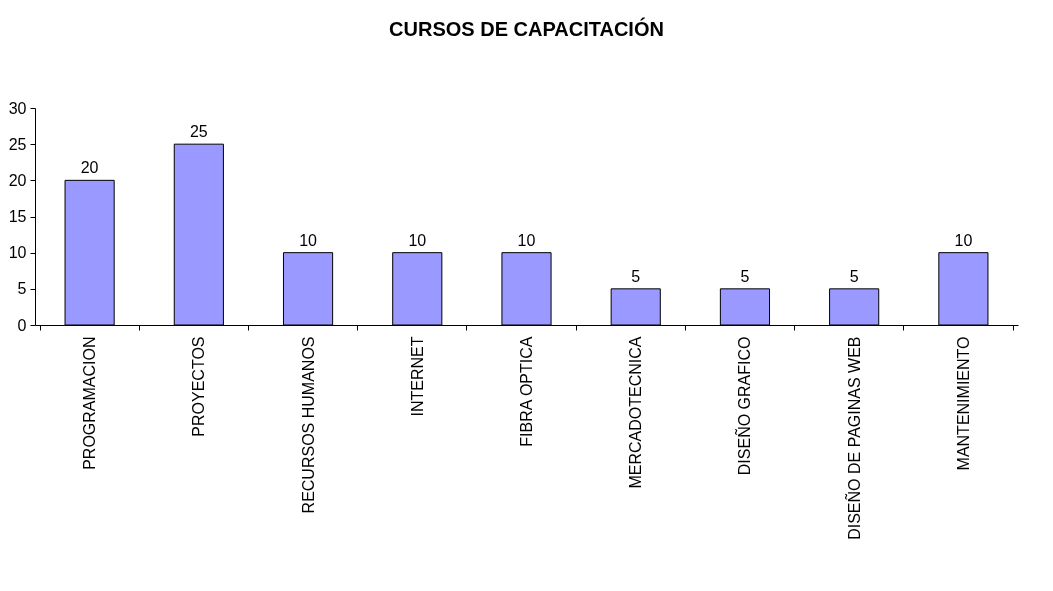 This screenshot has height=591, width=1053. What do you see at coordinates (199, 386) in the screenshot?
I see `x-tick-label: PROYECTOS` at bounding box center [199, 386].